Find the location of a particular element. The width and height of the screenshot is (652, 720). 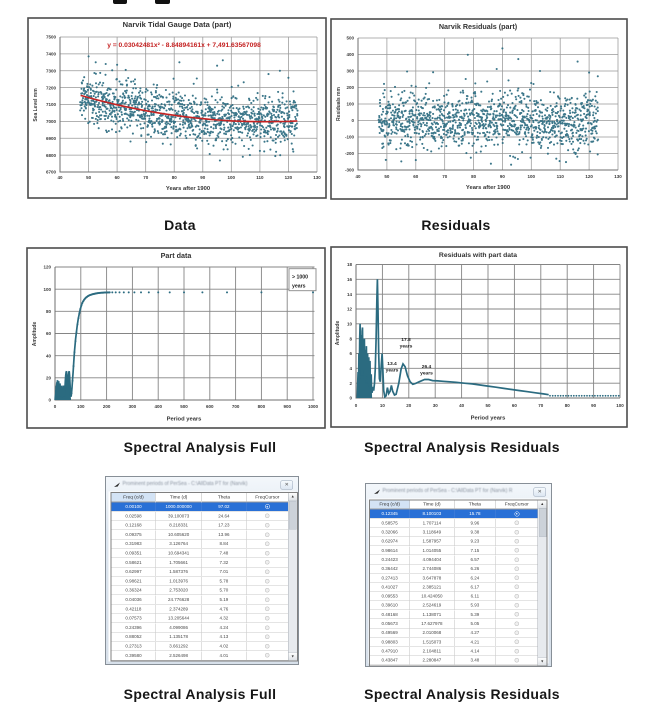

svg-text: -100 is located at coordinates (350, 137).